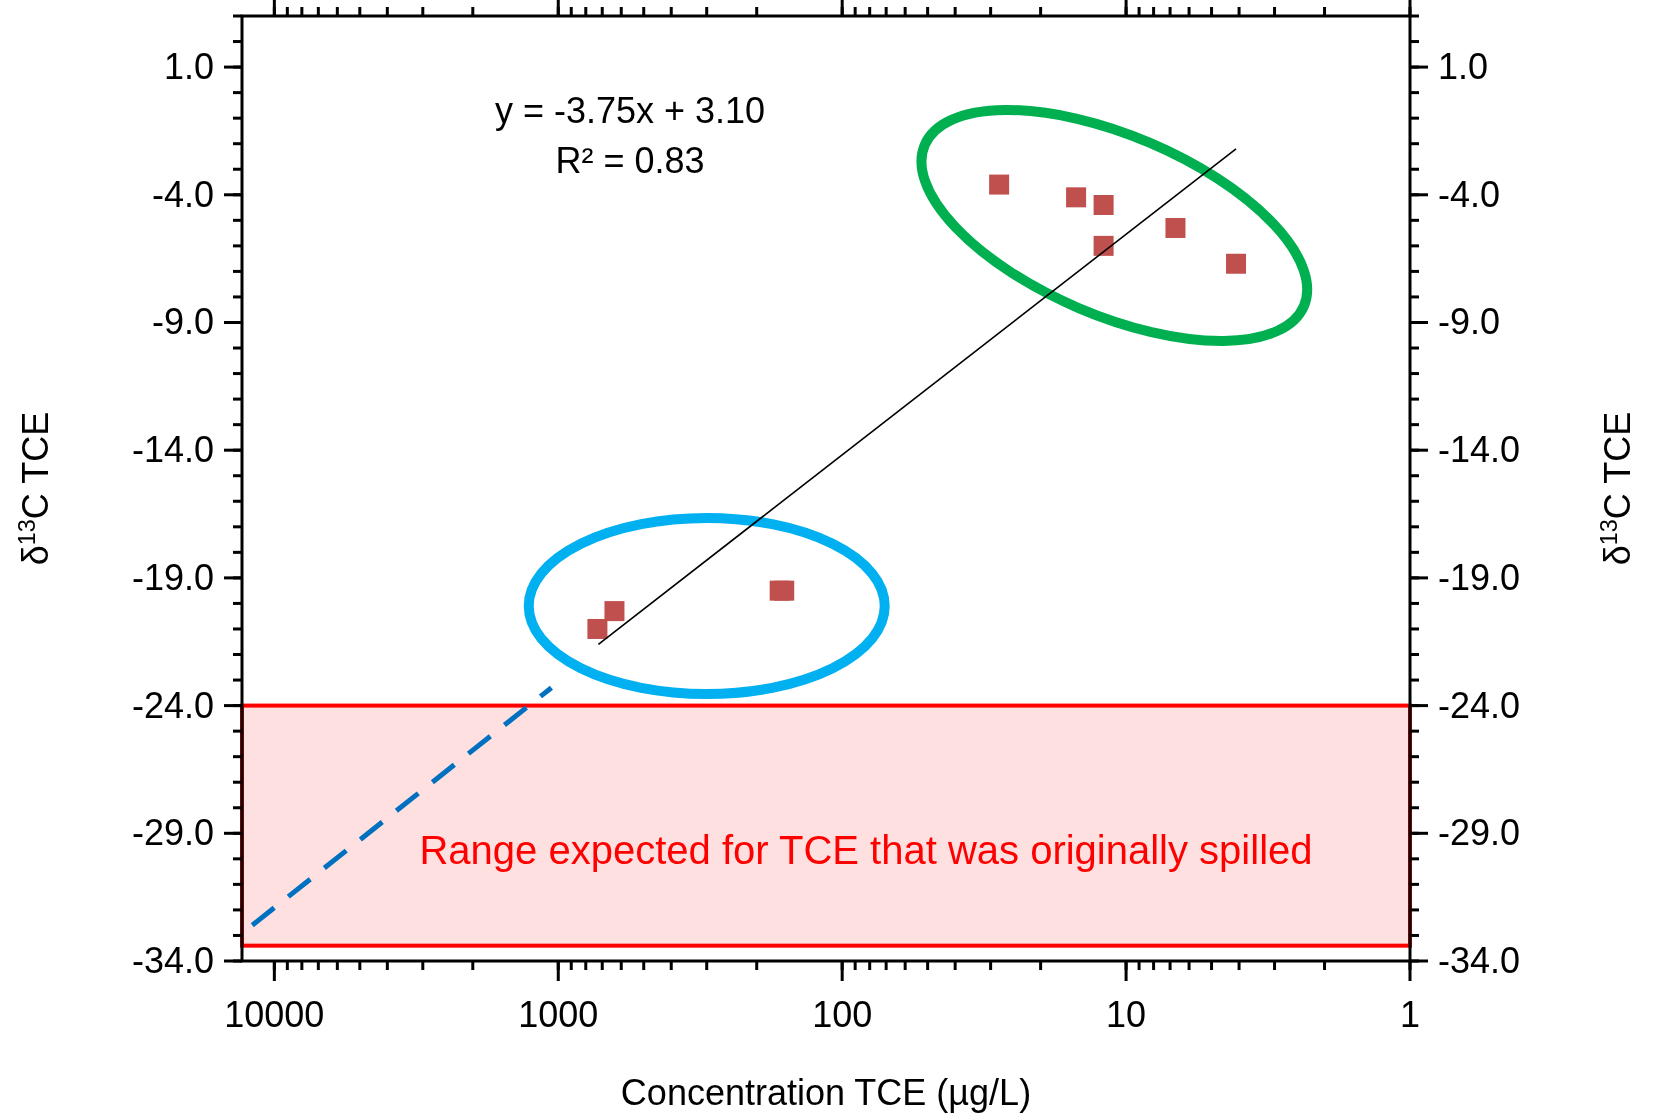  Describe the element at coordinates (1469, 194) in the screenshot. I see `y2-tick-label: -4.0` at that location.